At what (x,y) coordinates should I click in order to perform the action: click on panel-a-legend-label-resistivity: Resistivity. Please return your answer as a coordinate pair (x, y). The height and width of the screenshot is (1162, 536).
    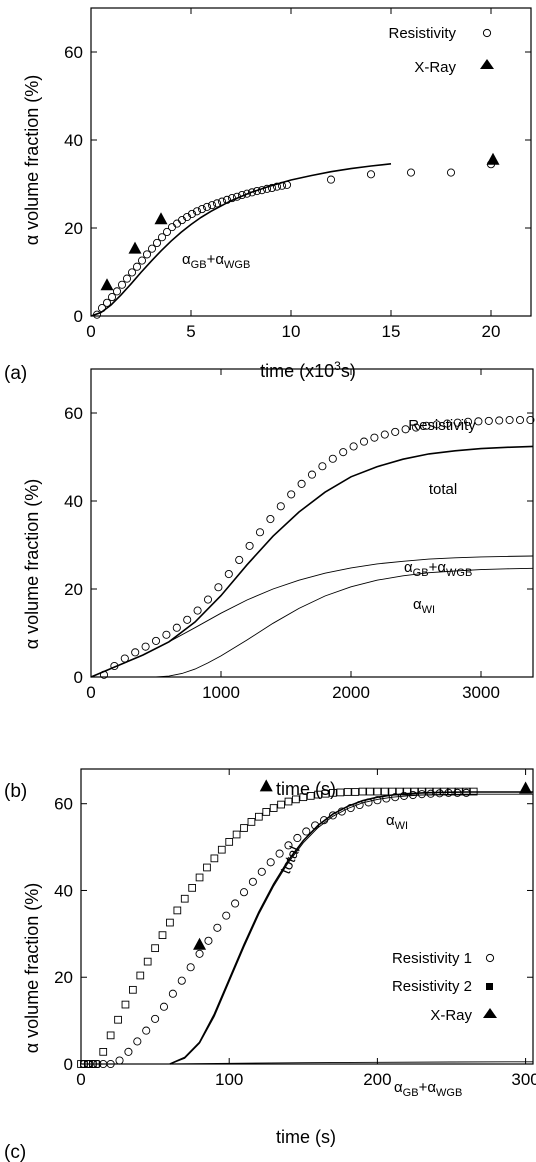
    Looking at the image, I should click on (422, 33).